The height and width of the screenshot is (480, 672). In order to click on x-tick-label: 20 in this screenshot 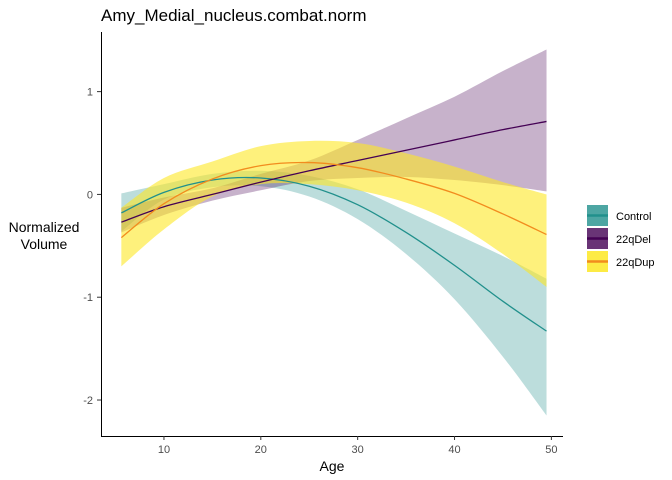, I will do `click(261, 450)`.